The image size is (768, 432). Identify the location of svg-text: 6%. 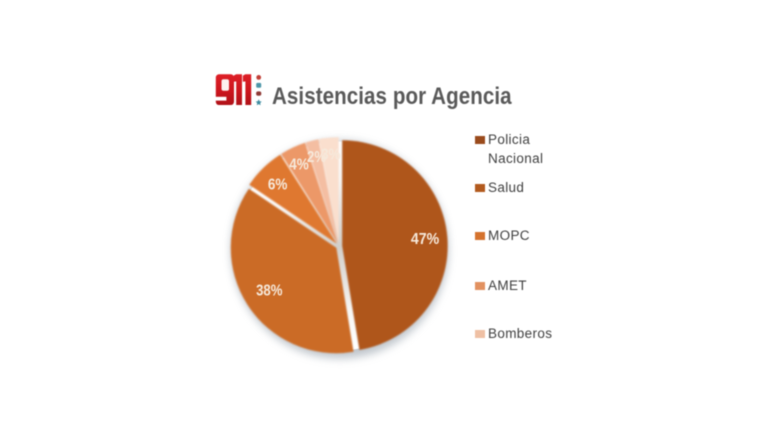
(278, 184).